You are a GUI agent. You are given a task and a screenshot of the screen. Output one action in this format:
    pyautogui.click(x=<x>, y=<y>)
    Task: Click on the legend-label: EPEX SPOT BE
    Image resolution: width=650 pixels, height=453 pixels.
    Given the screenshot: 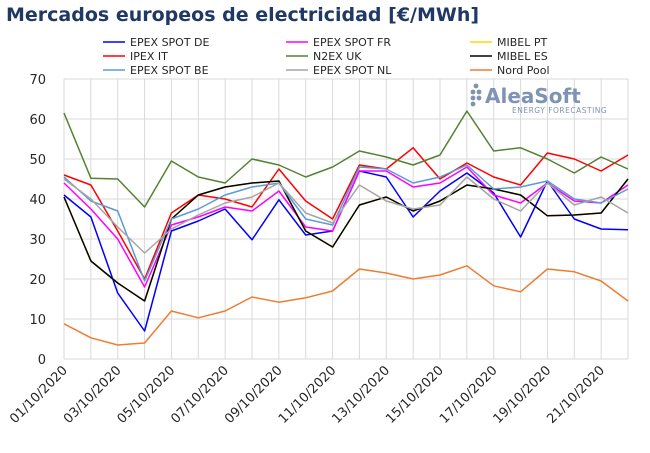 What is the action you would take?
    pyautogui.click(x=169, y=70)
    